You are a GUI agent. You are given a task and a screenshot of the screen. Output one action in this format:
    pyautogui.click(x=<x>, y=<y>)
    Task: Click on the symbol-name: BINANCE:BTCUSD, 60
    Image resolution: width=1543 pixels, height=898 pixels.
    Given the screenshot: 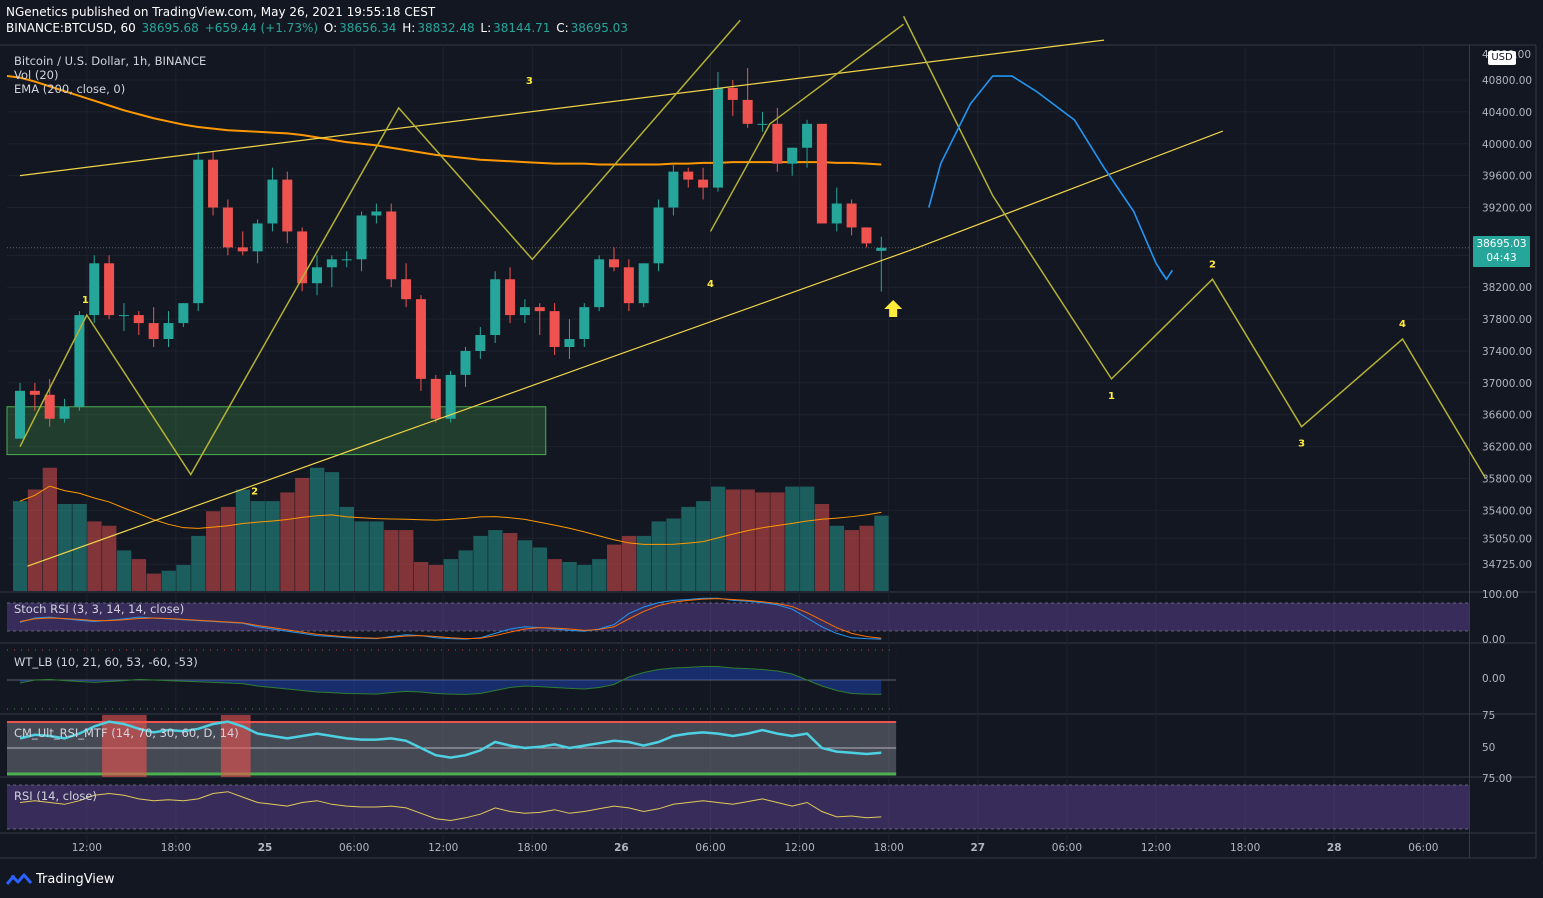 What is the action you would take?
    pyautogui.click(x=71, y=28)
    